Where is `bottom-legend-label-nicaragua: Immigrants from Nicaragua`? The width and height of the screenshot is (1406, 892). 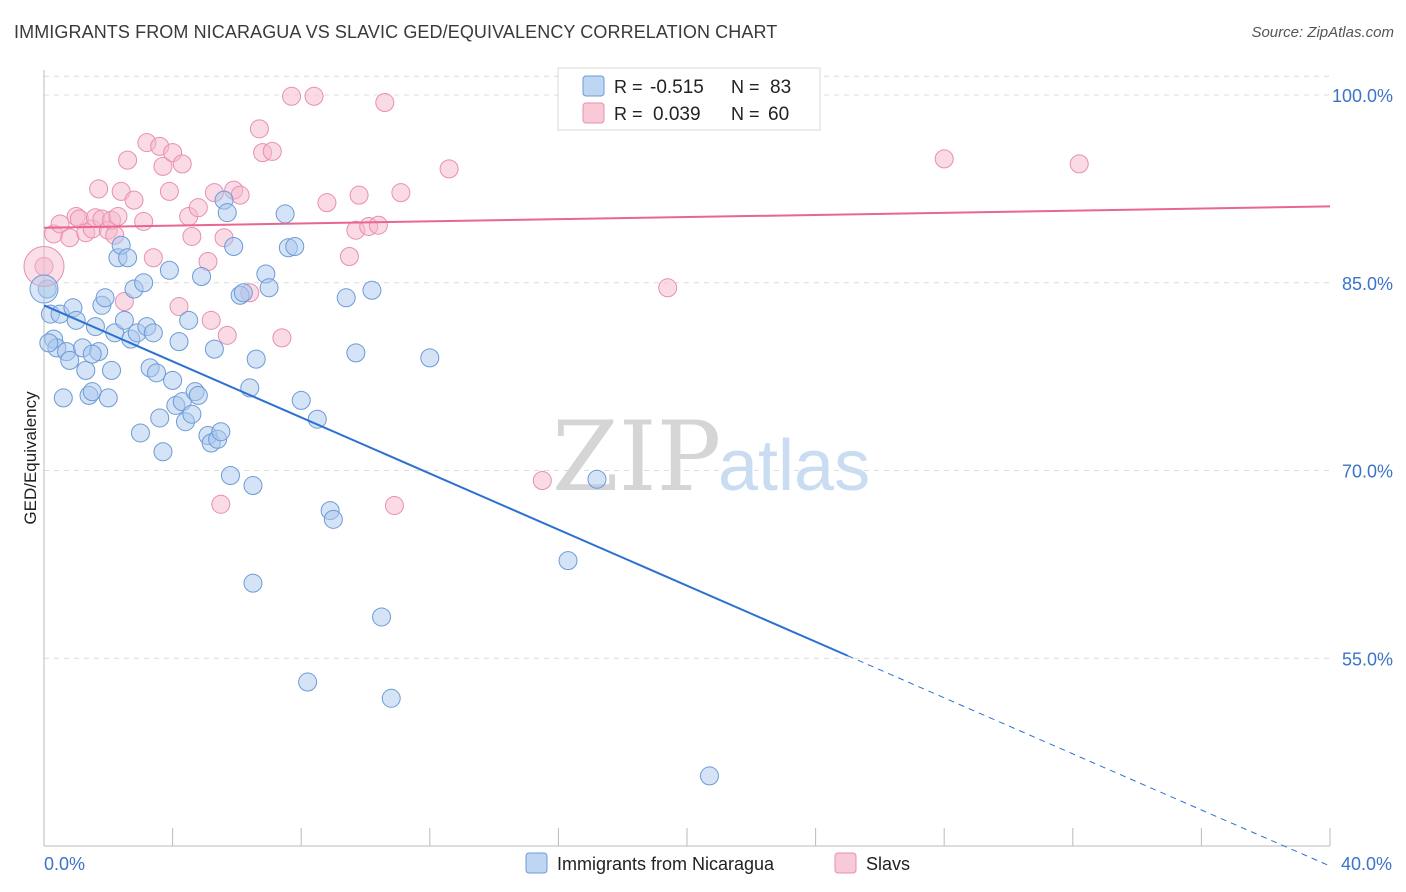
bottom-legend-label-nicaragua: Immigrants from Nicaragua is located at coordinates (666, 864).